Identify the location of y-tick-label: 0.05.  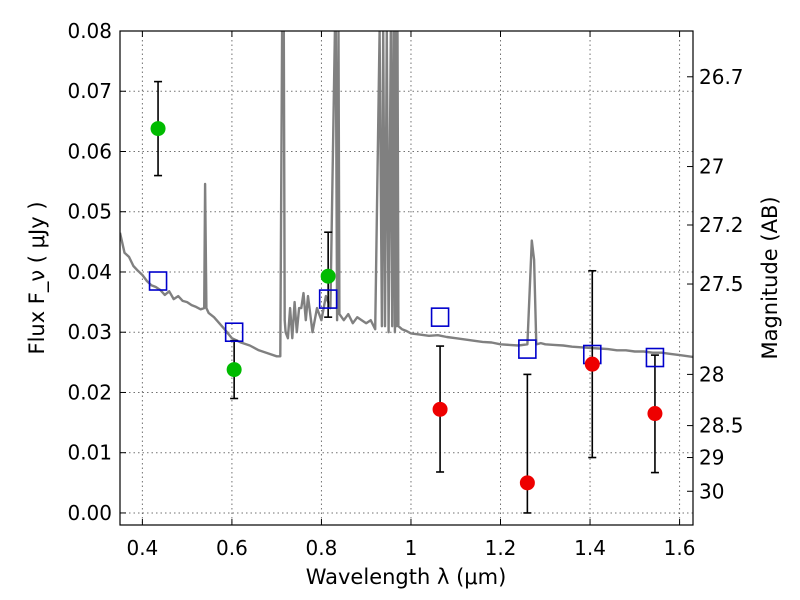
(89, 212).